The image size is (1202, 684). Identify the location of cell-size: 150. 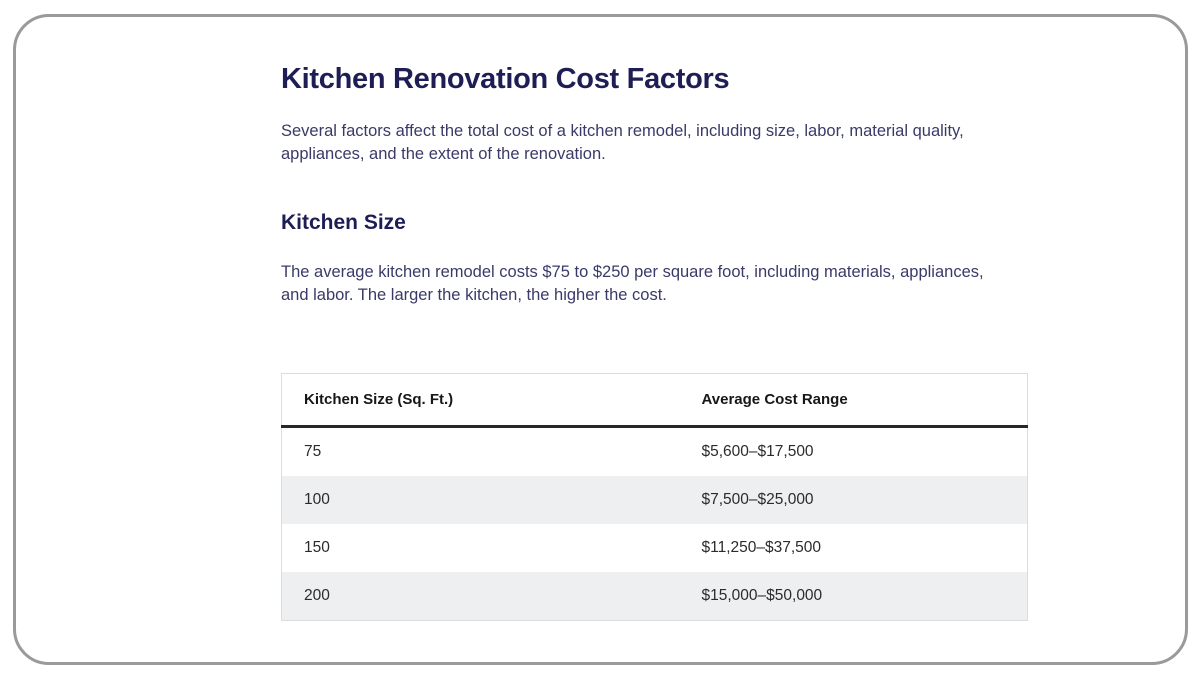
(480, 548).